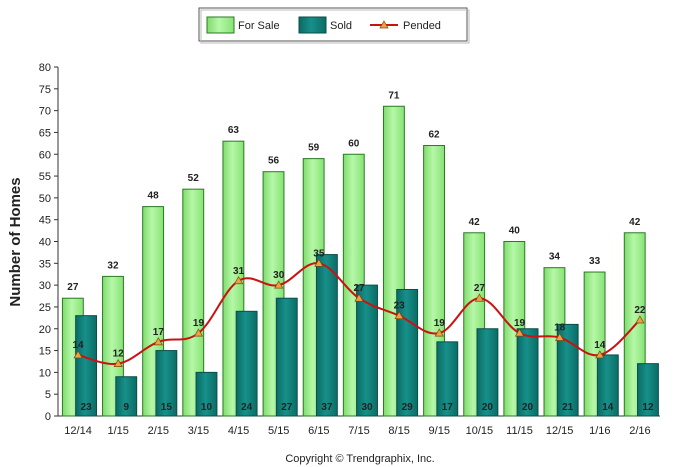  What do you see at coordinates (45, 112) in the screenshot?
I see `y-tick-label: 70` at bounding box center [45, 112].